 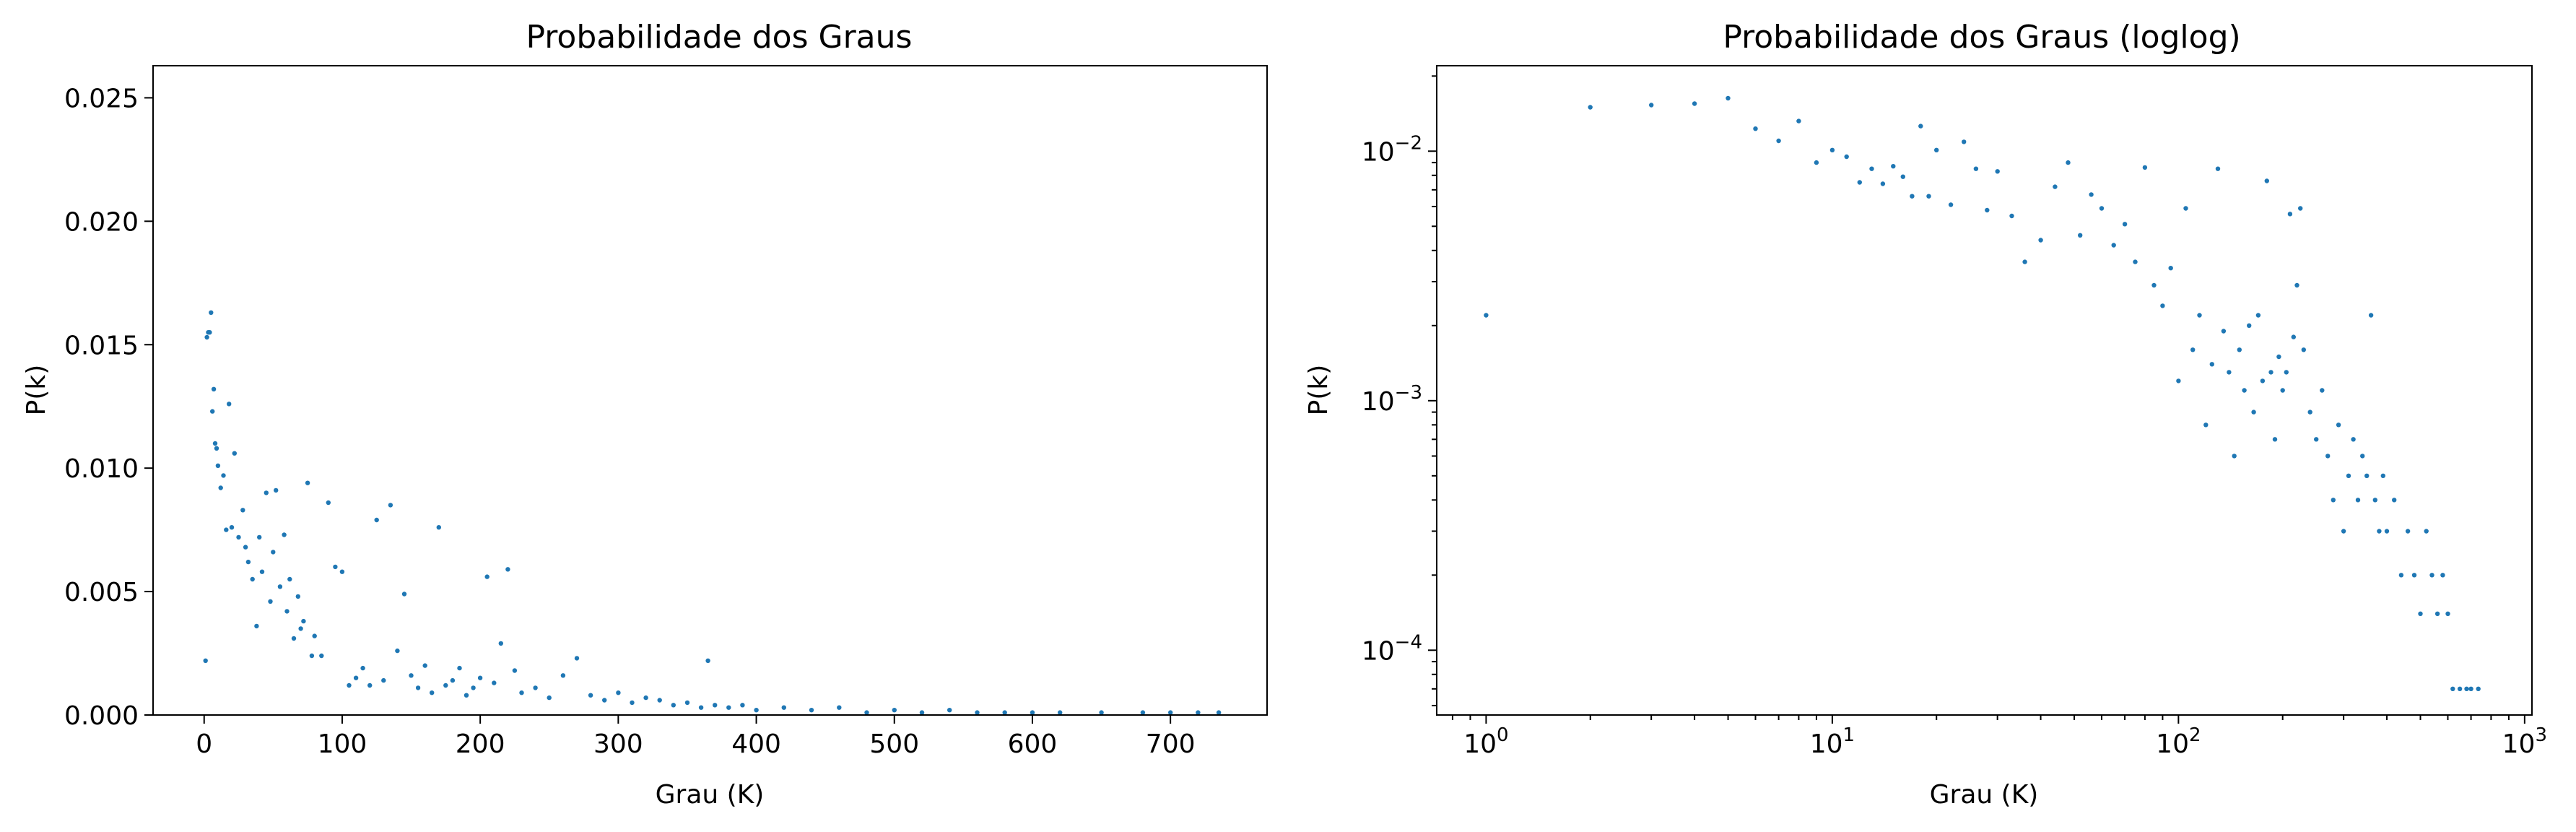 What do you see at coordinates (1984, 795) in the screenshot?
I see `x-axis-label: Grau (K)` at bounding box center [1984, 795].